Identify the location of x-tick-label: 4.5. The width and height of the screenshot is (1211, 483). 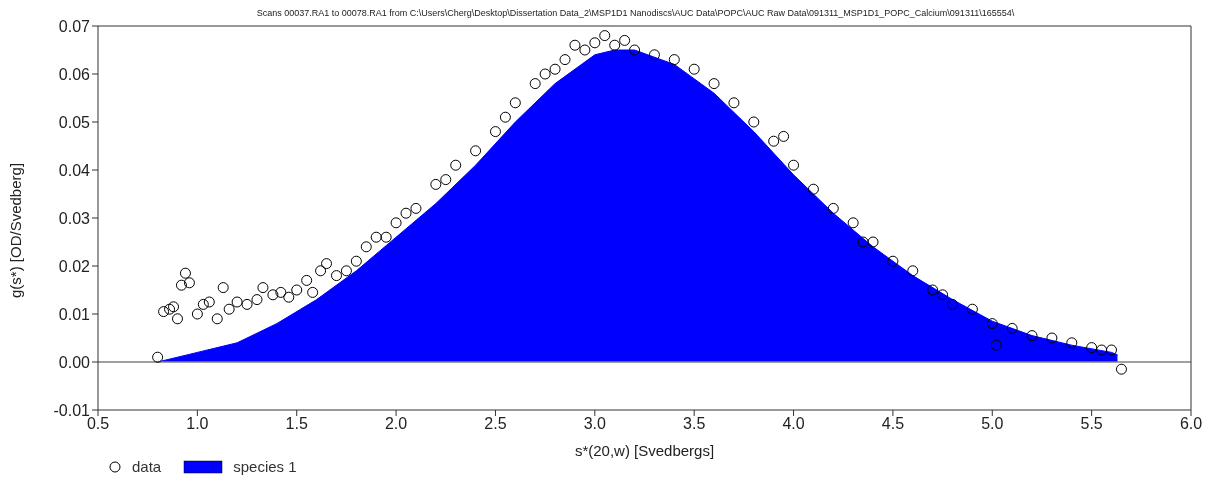
(893, 424).